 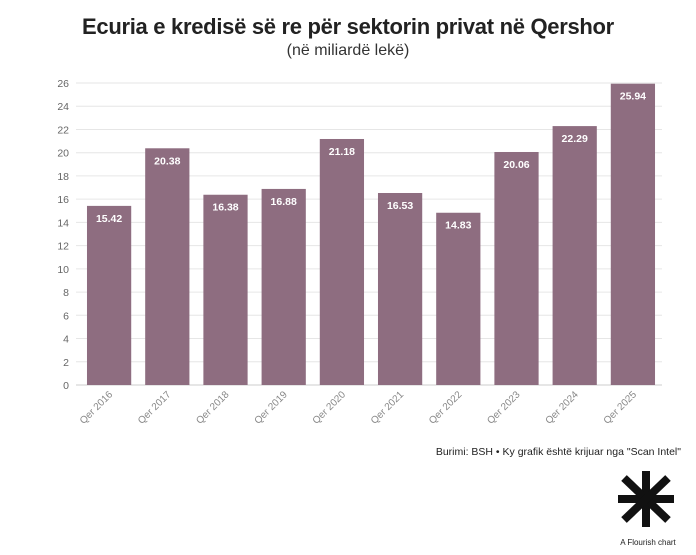 I want to click on chart-subtitle: (në miliardë lekë), so click(x=348, y=50).